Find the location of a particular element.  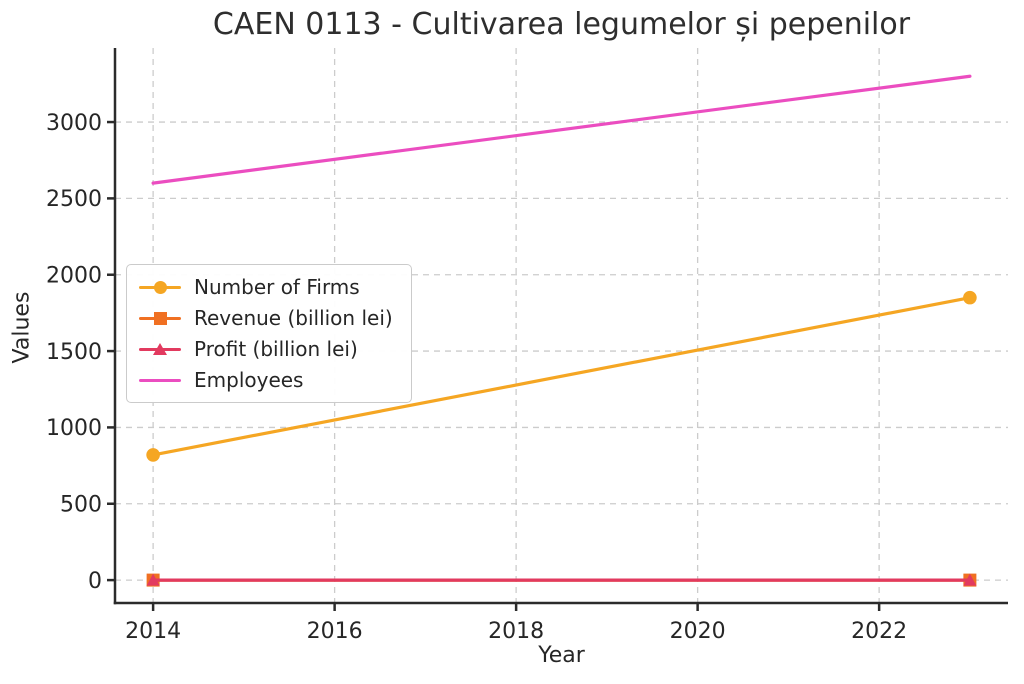

y-axis-label: Values is located at coordinates (22, 327).